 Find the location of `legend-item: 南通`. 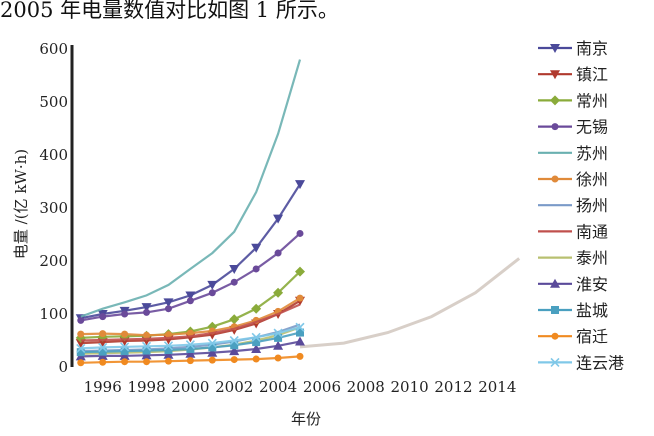

legend-item: 南通 is located at coordinates (573, 231).